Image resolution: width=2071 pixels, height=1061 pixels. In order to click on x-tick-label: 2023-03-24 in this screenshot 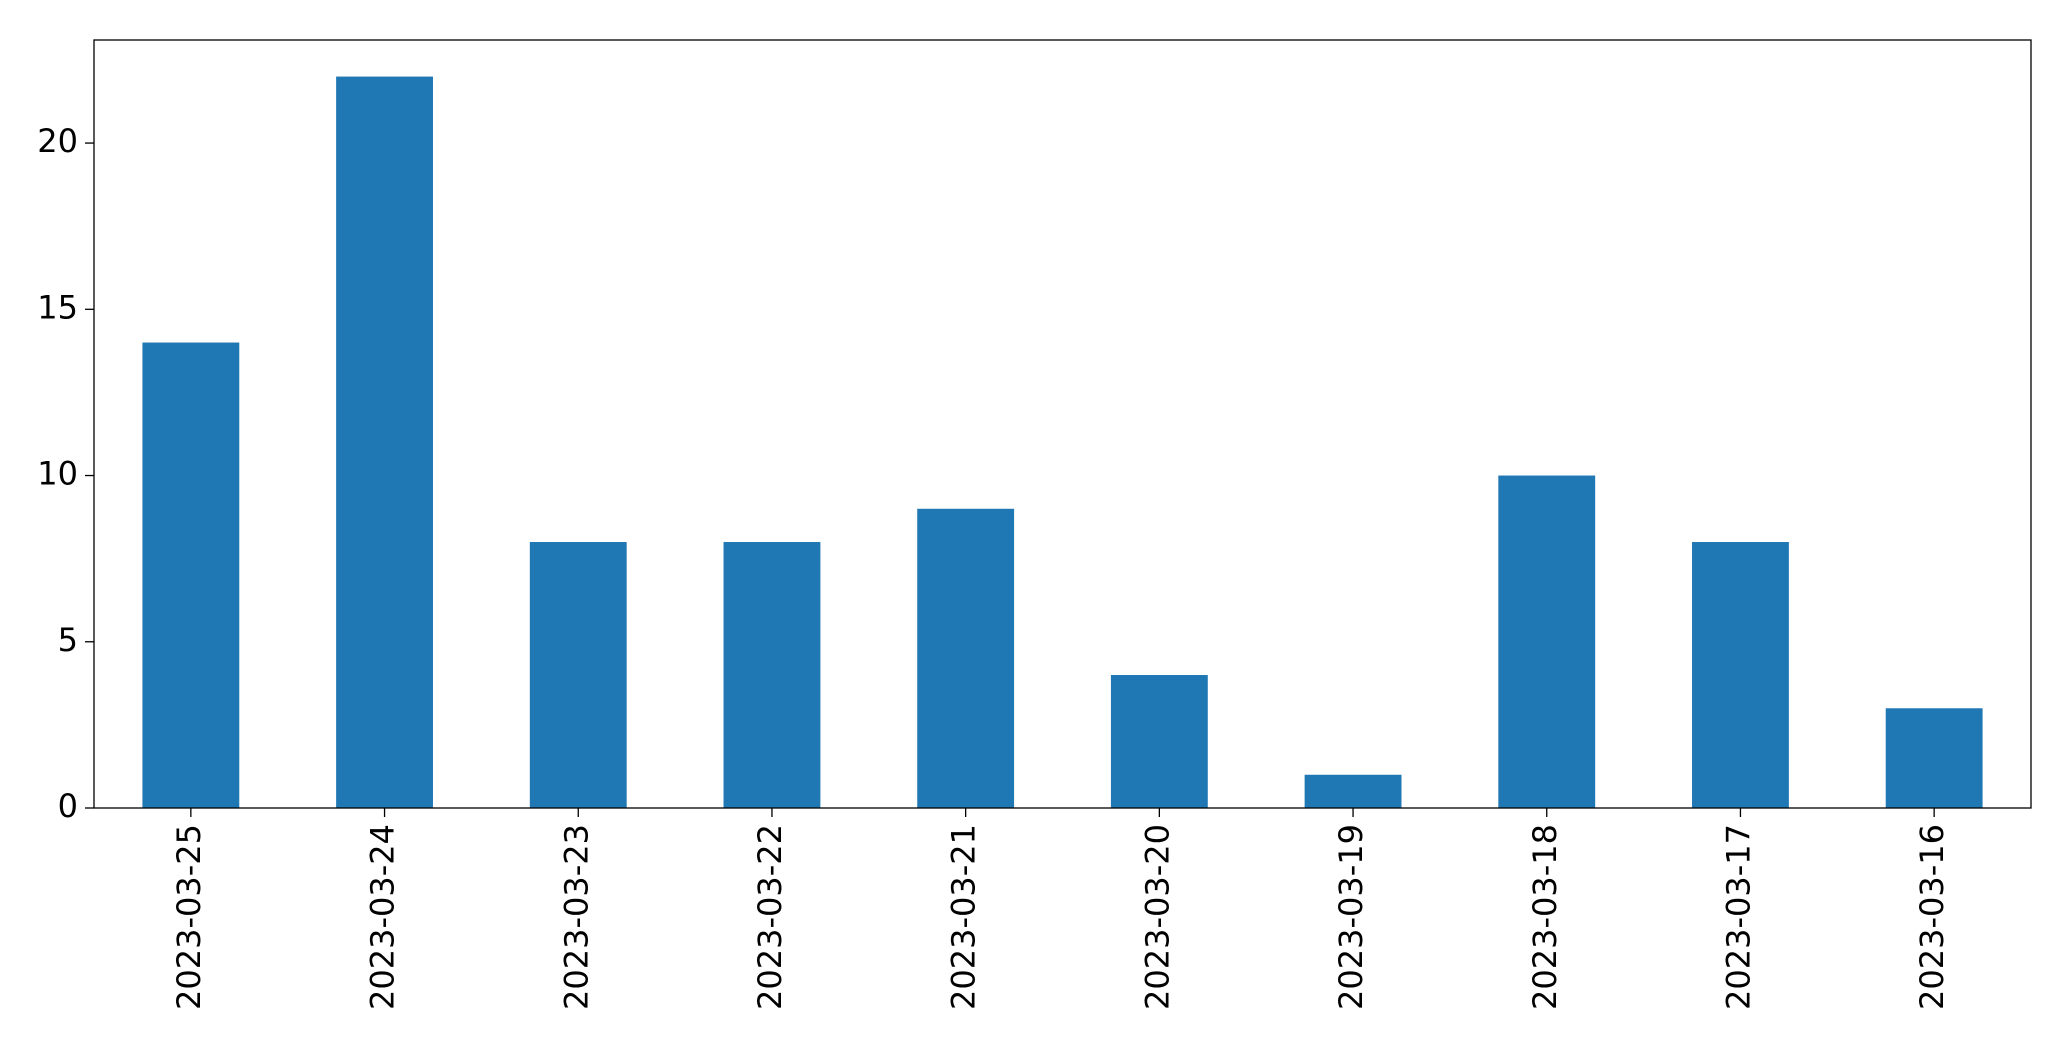, I will do `click(383, 917)`.